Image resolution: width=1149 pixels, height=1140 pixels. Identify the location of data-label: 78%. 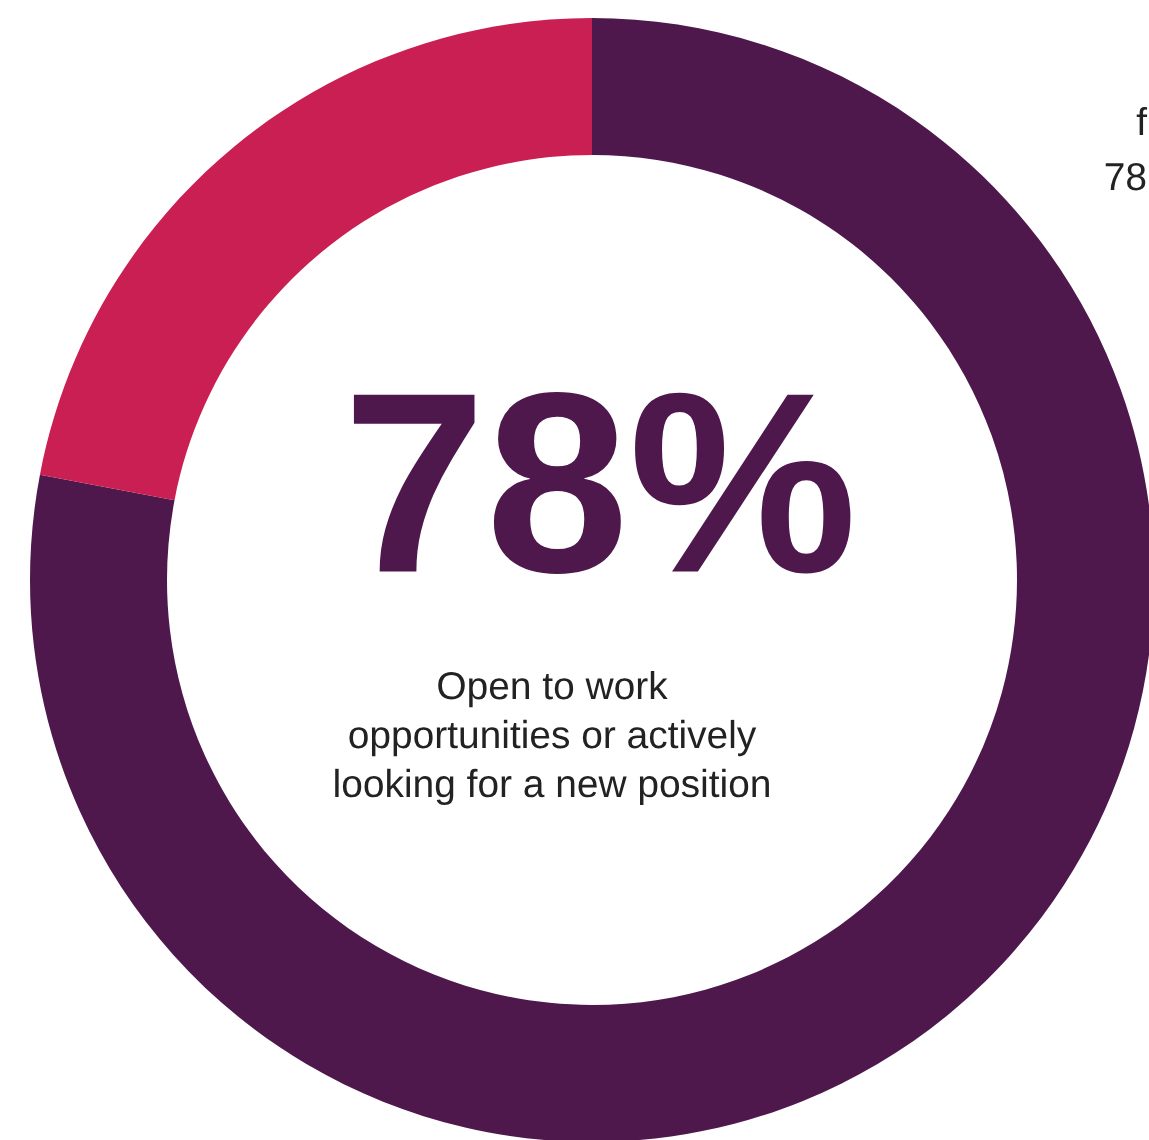
(602, 483).